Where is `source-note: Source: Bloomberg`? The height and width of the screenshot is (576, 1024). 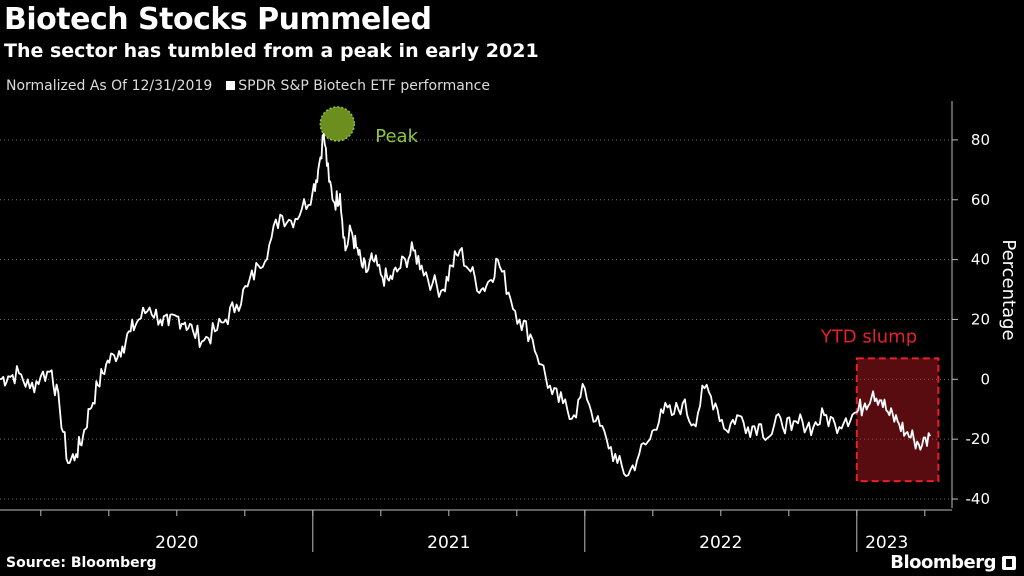 source-note: Source: Bloomberg is located at coordinates (81, 563).